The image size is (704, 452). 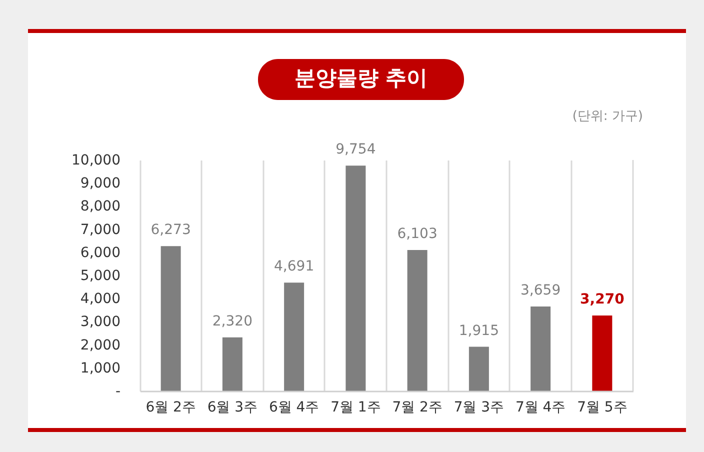 What do you see at coordinates (100, 230) in the screenshot?
I see `y-tick-label: 7,000` at bounding box center [100, 230].